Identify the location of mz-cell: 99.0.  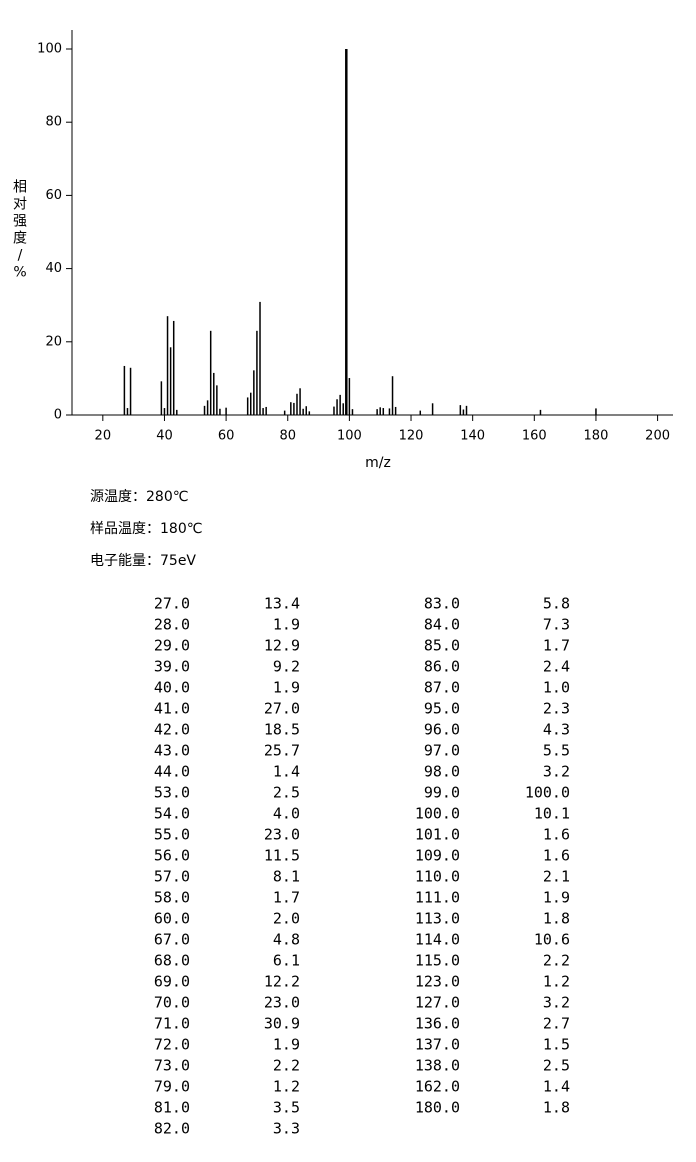
(442, 793).